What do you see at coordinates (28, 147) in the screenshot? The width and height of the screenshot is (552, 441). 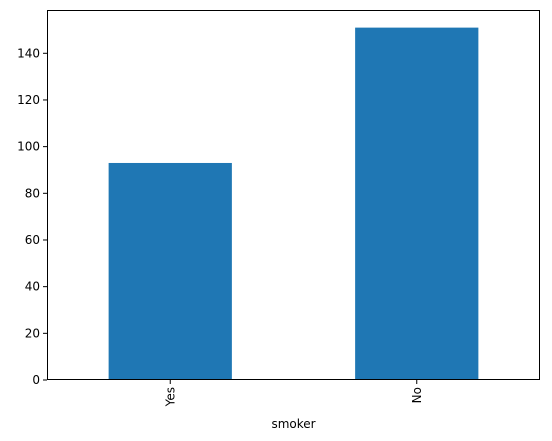 I see `y-tick-label: 100` at bounding box center [28, 147].